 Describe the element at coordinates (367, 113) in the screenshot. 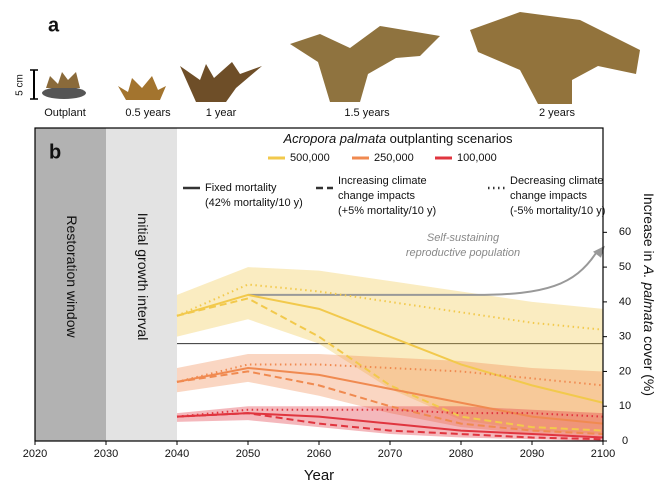

I see `stage-label: 1.5 years` at that location.